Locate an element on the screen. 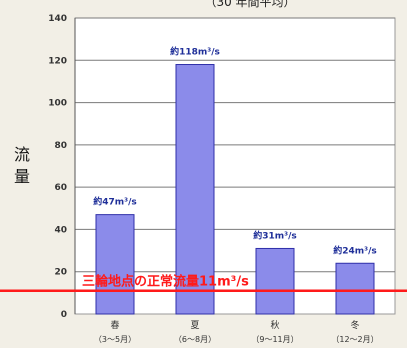 The width and height of the screenshot is (407, 348). y-tick-label: 100 is located at coordinates (57, 104).